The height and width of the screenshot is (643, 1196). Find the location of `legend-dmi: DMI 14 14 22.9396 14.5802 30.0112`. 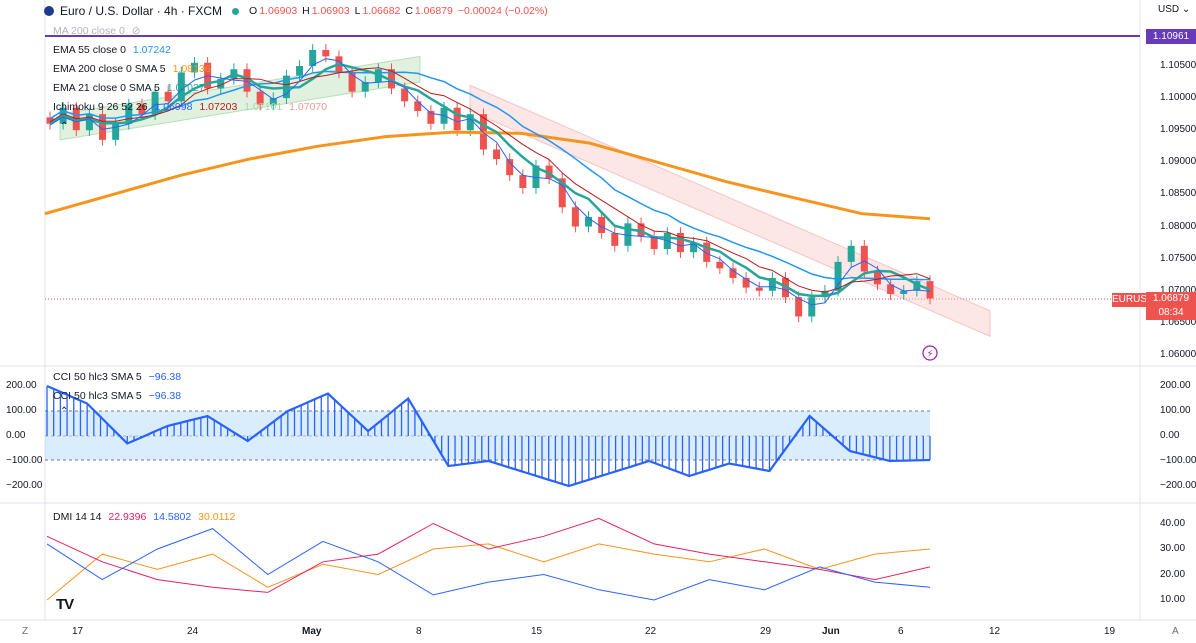

legend-dmi: DMI 14 14 22.9396 14.5802 30.0112 is located at coordinates (146, 517).